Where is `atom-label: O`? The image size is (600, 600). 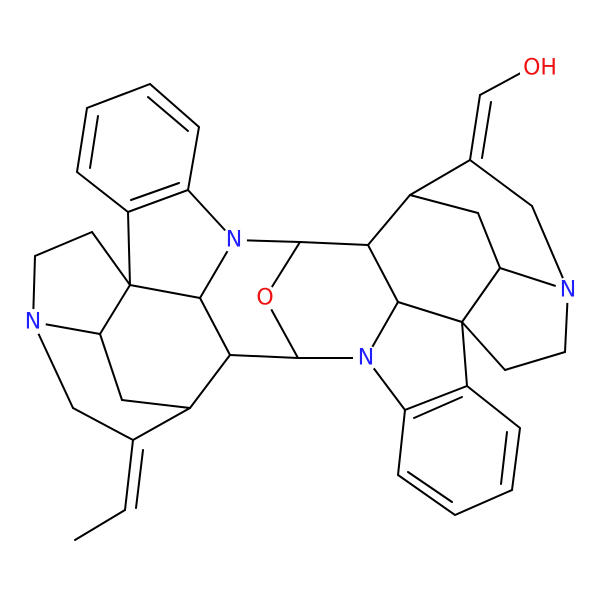 atom-label: O is located at coordinates (264, 298).